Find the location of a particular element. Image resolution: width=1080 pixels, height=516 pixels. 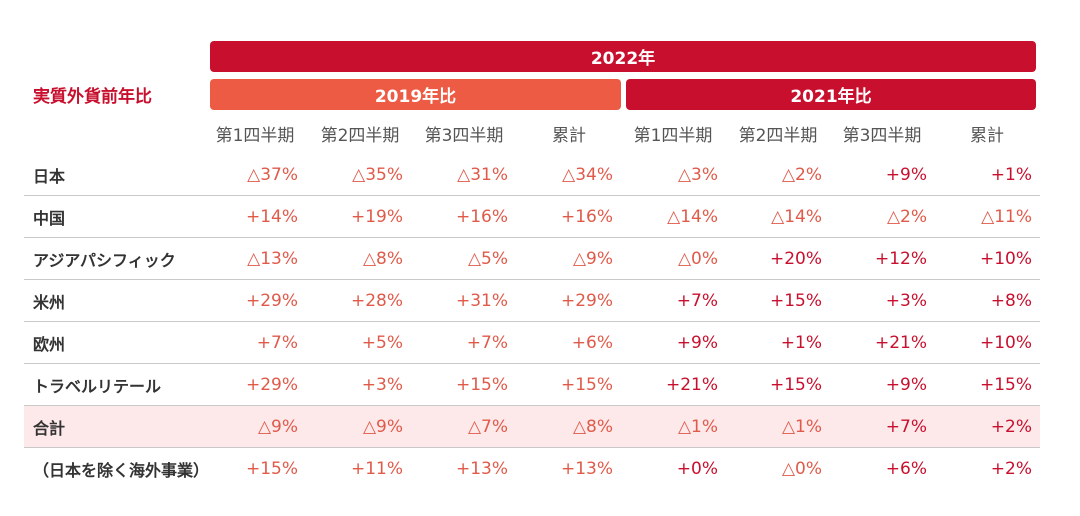

table-row: 欧州 +7% +5% +7% +6% +9% +1% +21% +10% is located at coordinates (532, 343).